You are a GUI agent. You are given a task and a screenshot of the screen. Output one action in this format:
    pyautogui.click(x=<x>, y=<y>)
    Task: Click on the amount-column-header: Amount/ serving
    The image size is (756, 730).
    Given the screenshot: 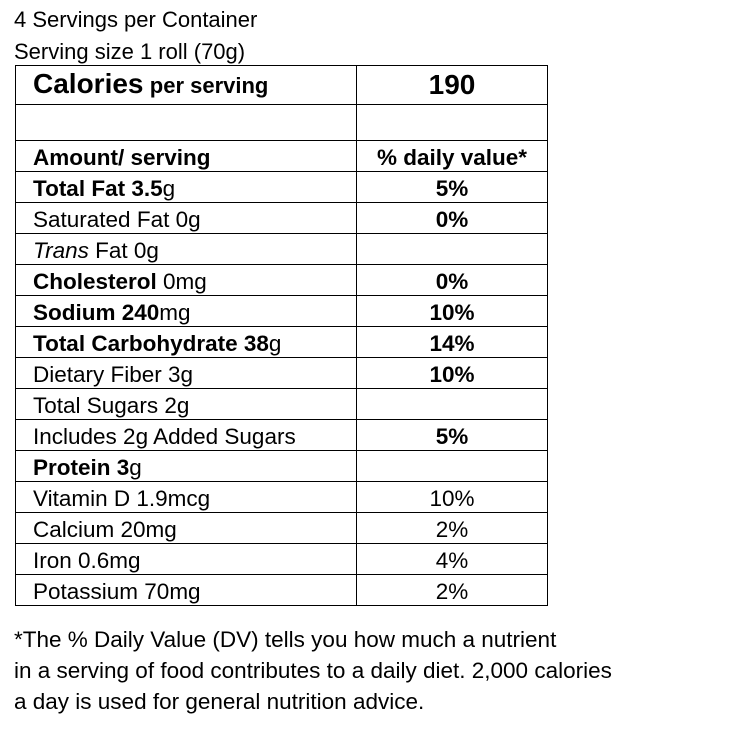 What is the action you would take?
    pyautogui.click(x=186, y=156)
    